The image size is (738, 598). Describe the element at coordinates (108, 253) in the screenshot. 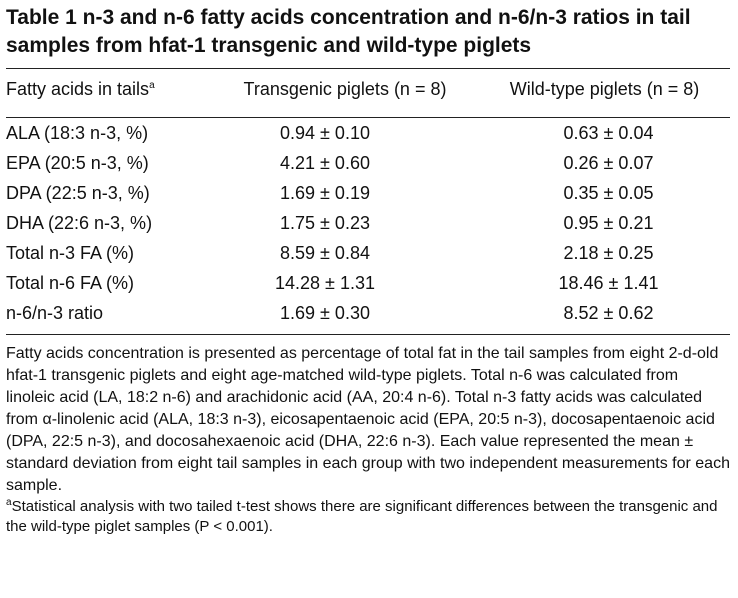

I see `row-label: Total n-3 FA (%)` at that location.